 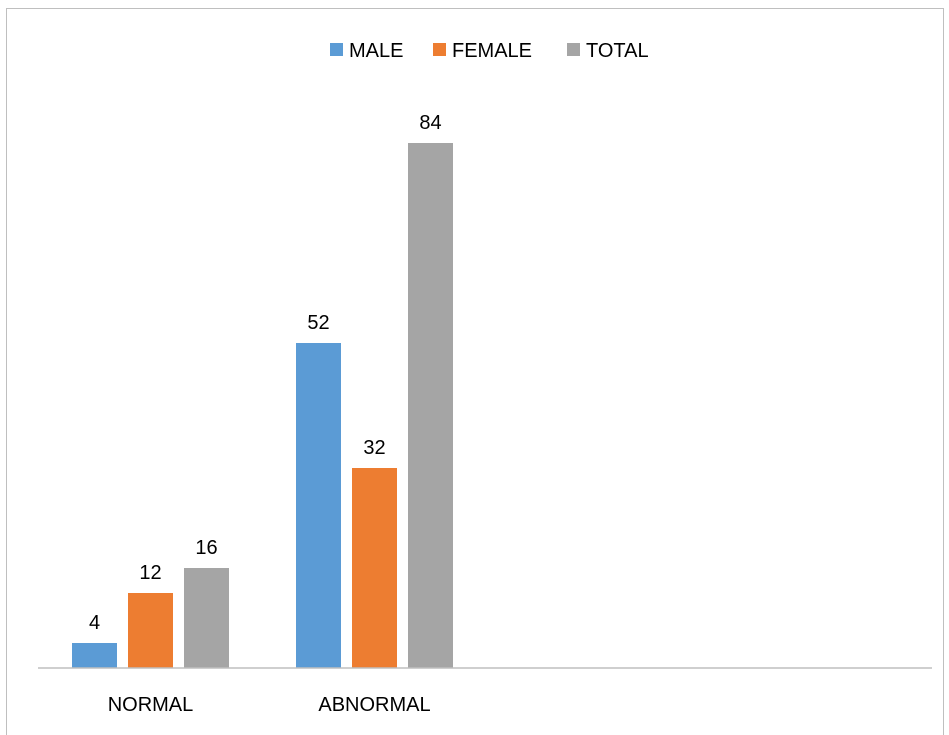 I want to click on data-label-normal-female: 12, so click(x=150, y=573).